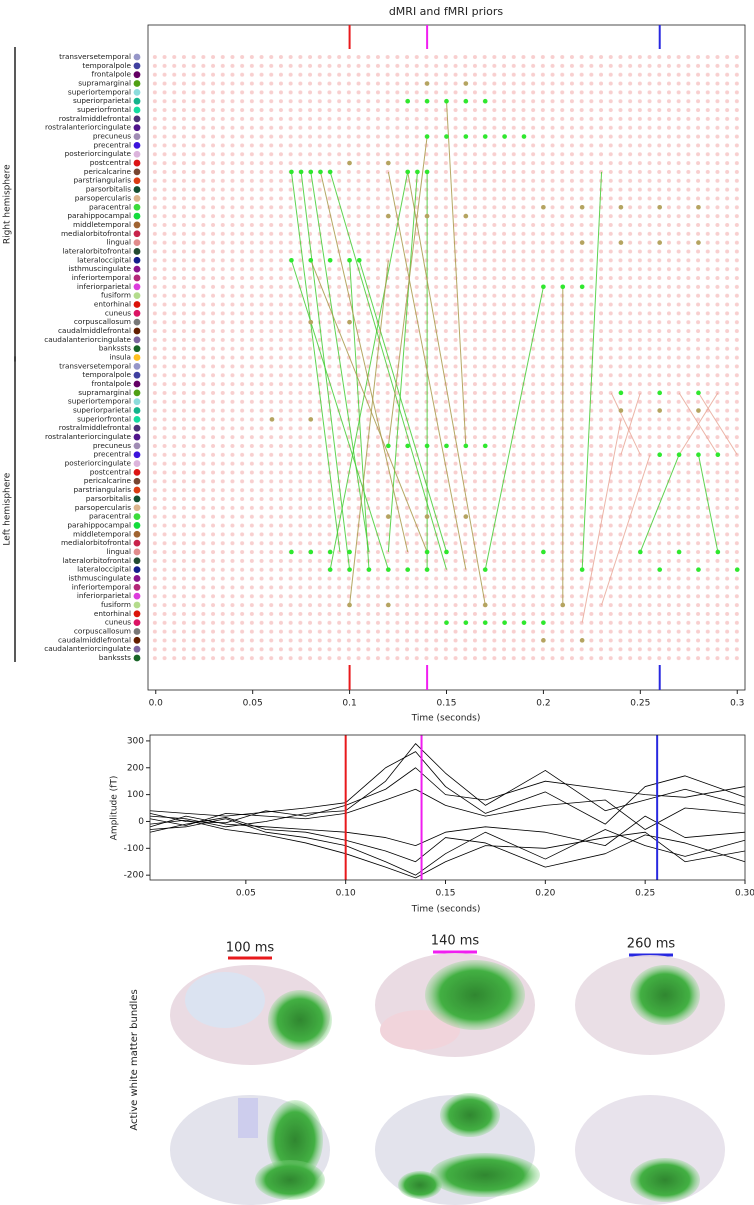  Describe the element at coordinates (134, 876) in the screenshot. I see `y-tick-label: -200` at that location.